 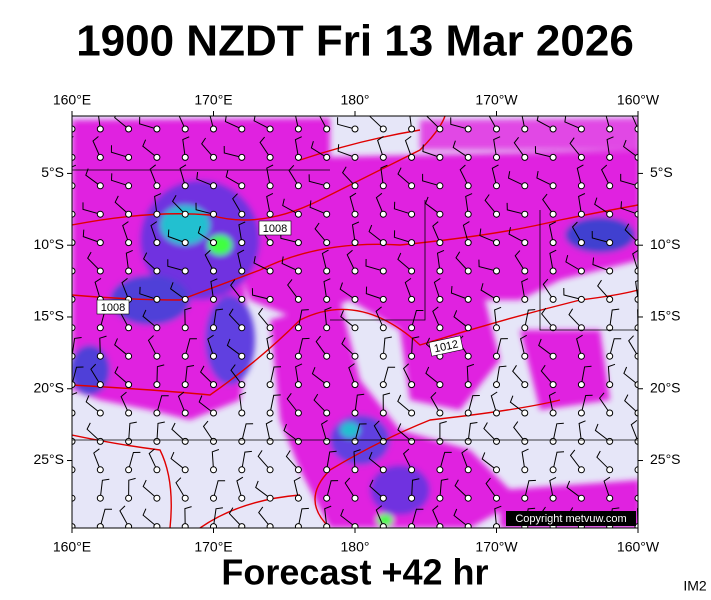 I want to click on lon-label: 170°W, so click(x=496, y=547).